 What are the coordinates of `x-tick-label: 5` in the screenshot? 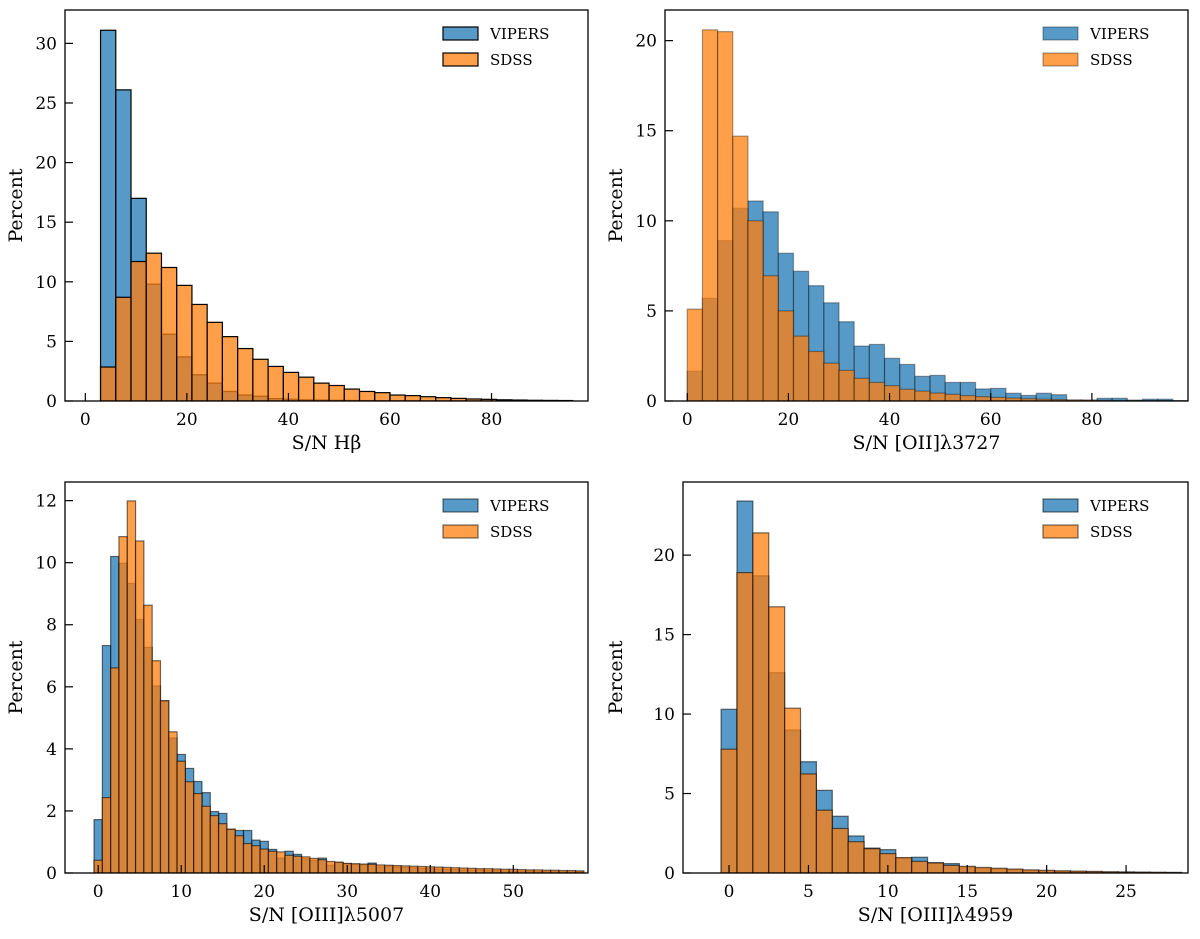 It's located at (808, 892).